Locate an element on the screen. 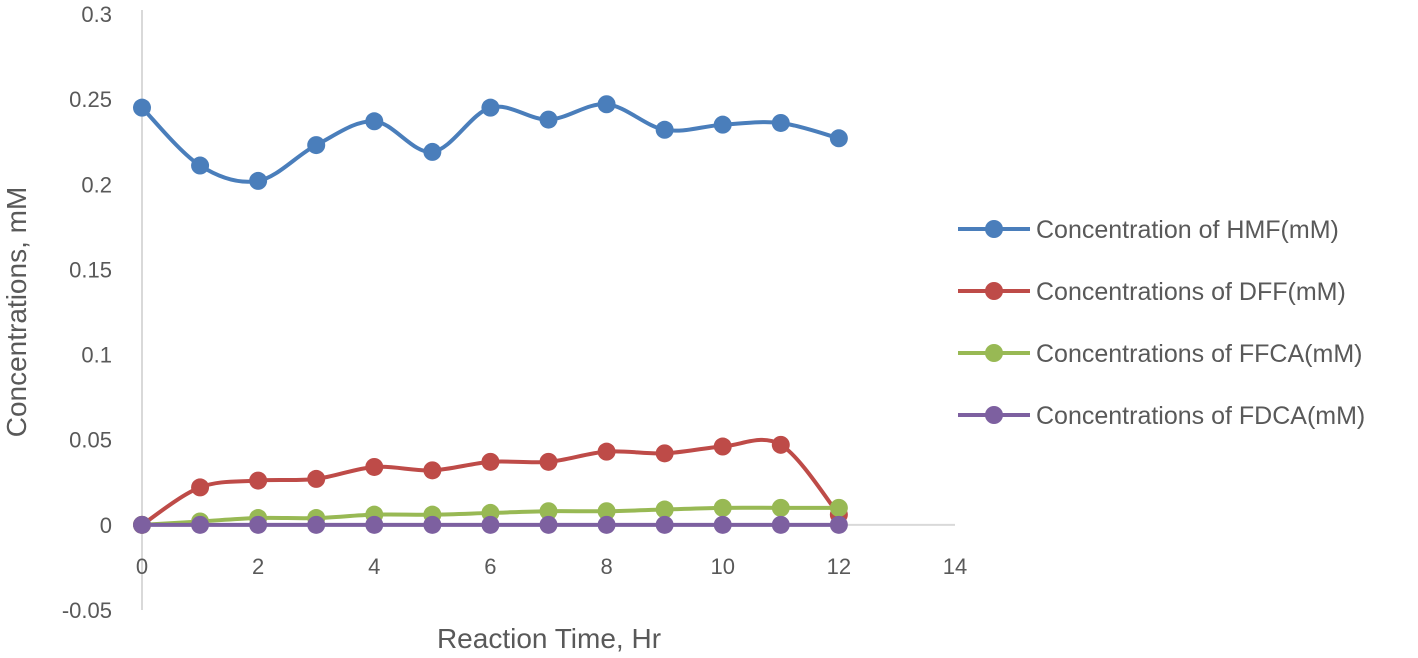 This screenshot has width=1418, height=658. x-tick-label: 8 is located at coordinates (606, 566).